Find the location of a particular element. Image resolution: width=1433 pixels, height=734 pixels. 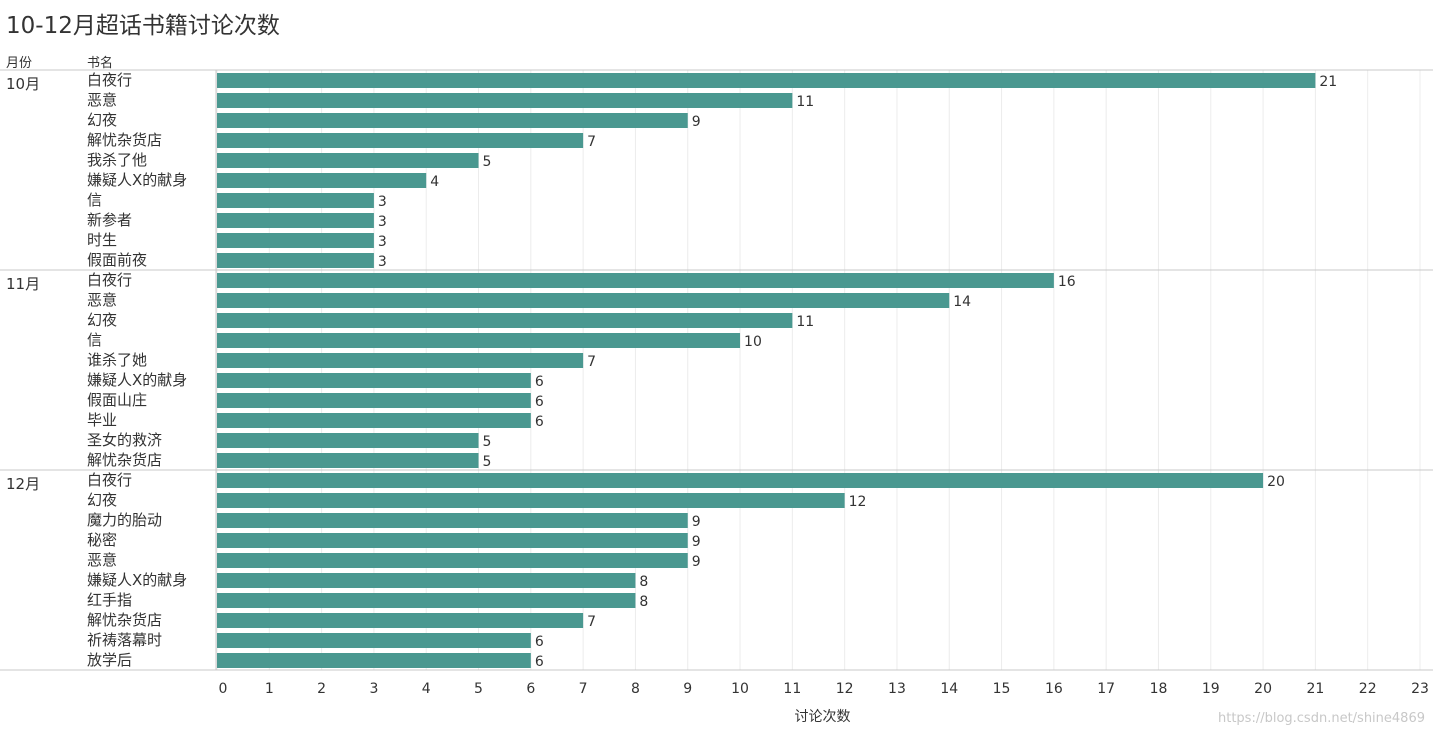

x-tick-label: 19 is located at coordinates (1211, 689).